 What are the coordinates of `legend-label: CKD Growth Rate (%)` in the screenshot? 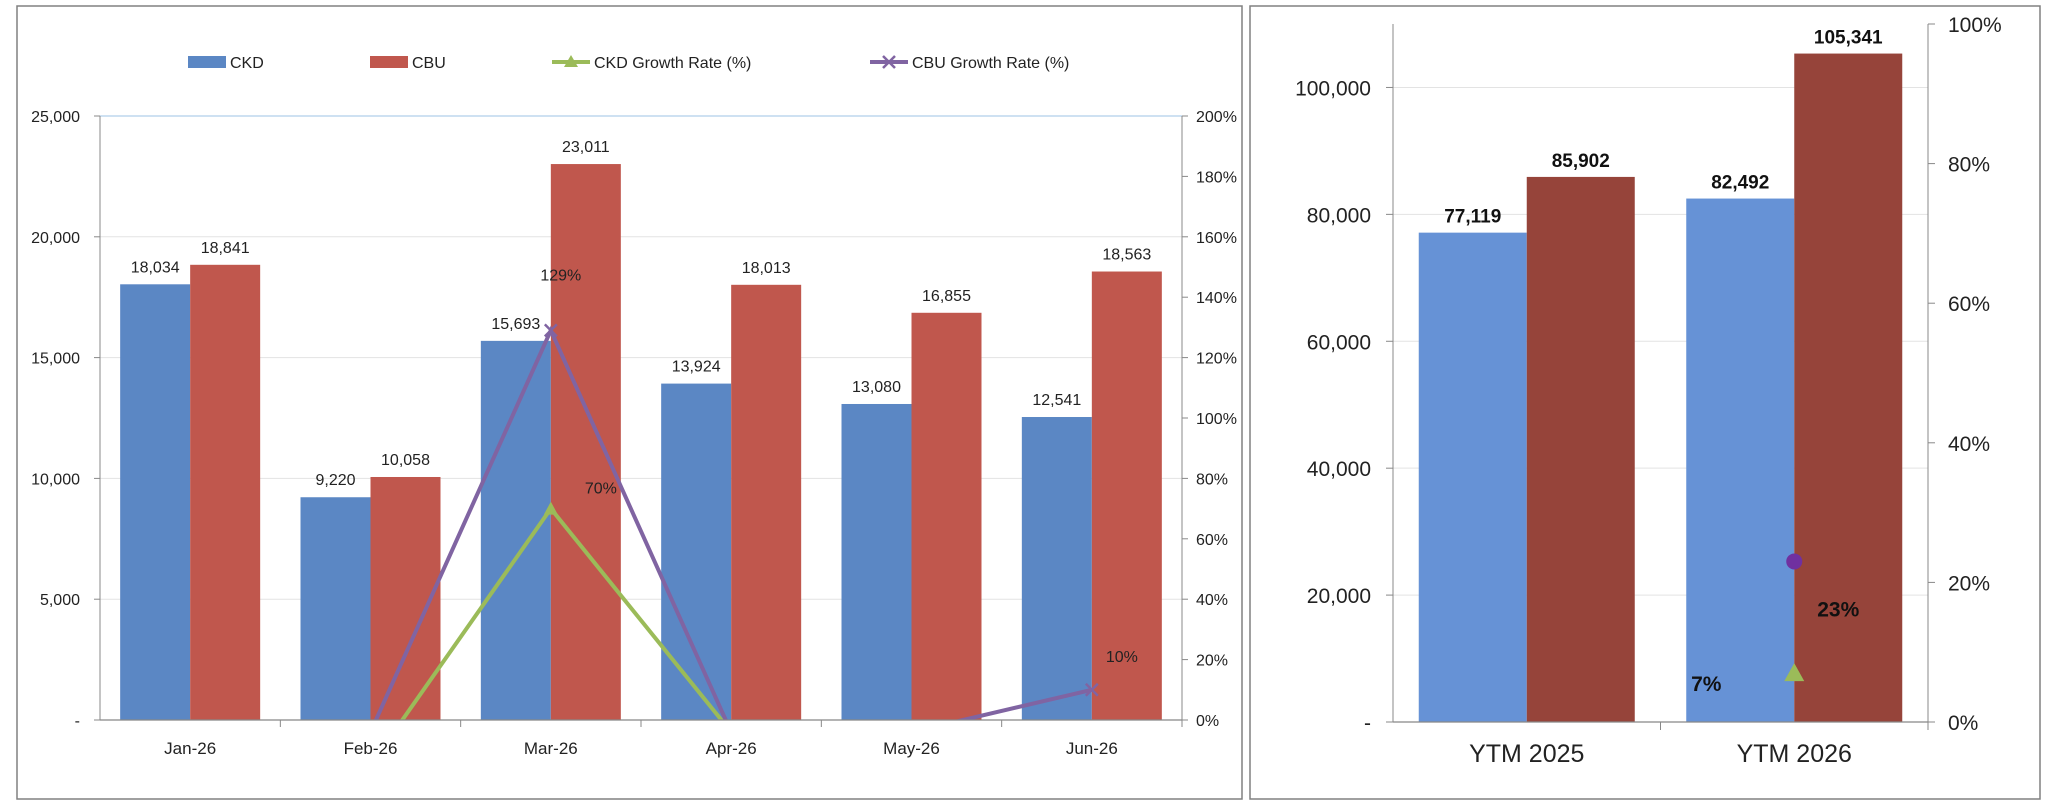 It's located at (672, 63).